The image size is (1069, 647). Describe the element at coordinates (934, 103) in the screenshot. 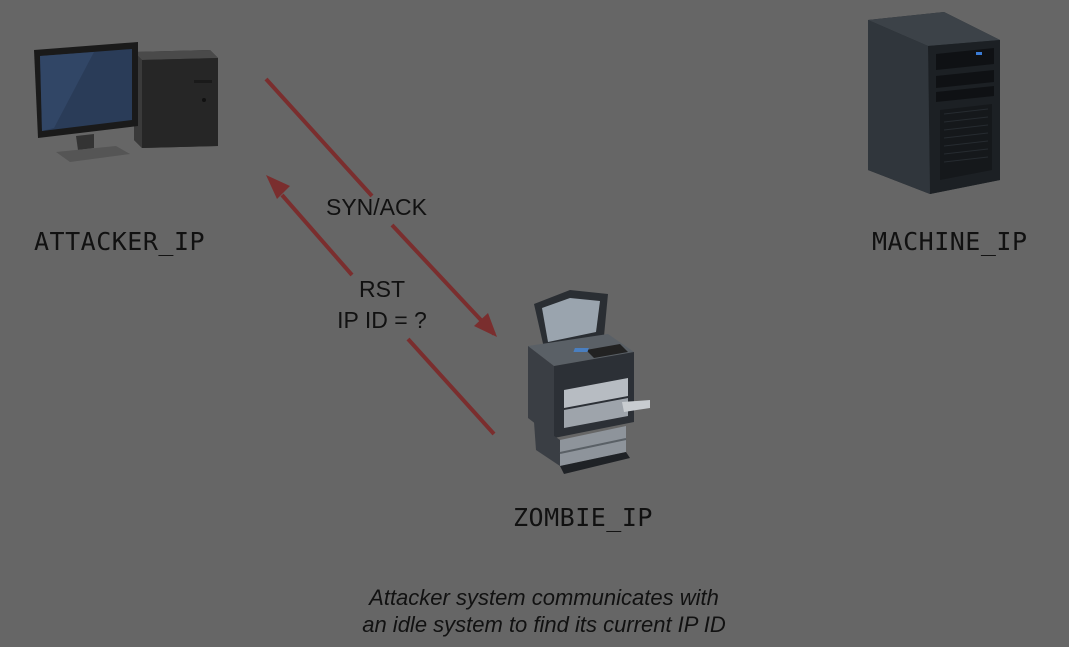

I see `tower-server-icon` at that location.